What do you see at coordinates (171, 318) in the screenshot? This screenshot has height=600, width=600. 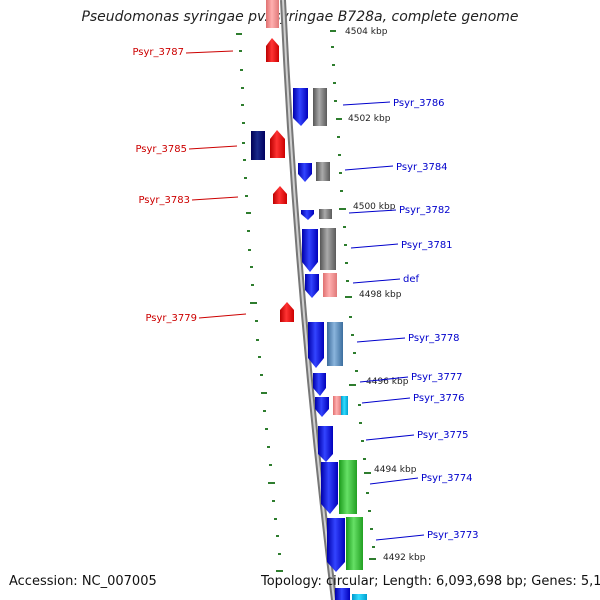 I see `gene-label-reverse: Psyr_3779` at bounding box center [171, 318].